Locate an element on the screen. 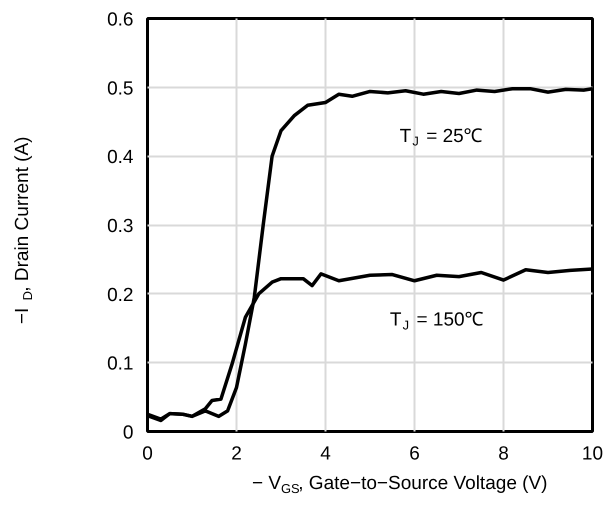 The height and width of the screenshot is (506, 609). x-tick-label: 4 is located at coordinates (326, 454).